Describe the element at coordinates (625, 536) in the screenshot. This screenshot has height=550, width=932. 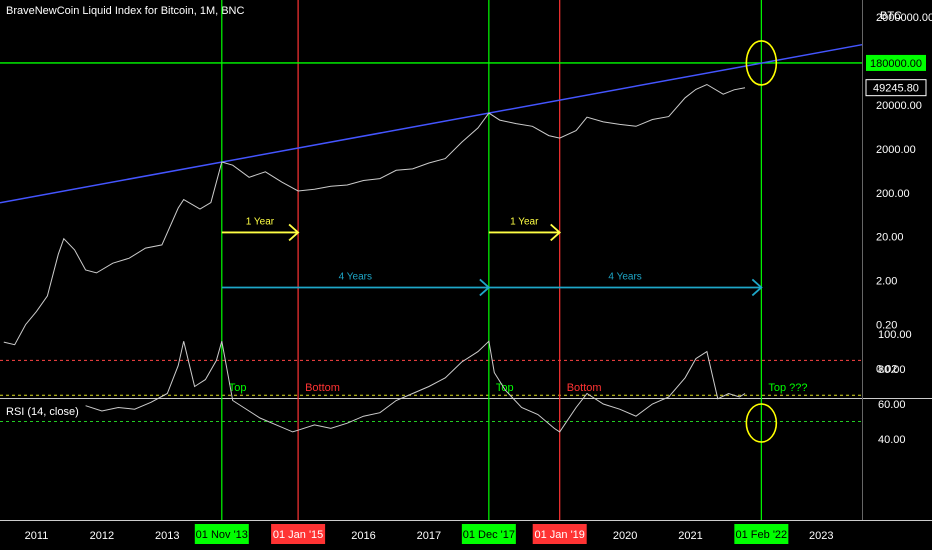
I see `time-tick-label: 2020` at that location.